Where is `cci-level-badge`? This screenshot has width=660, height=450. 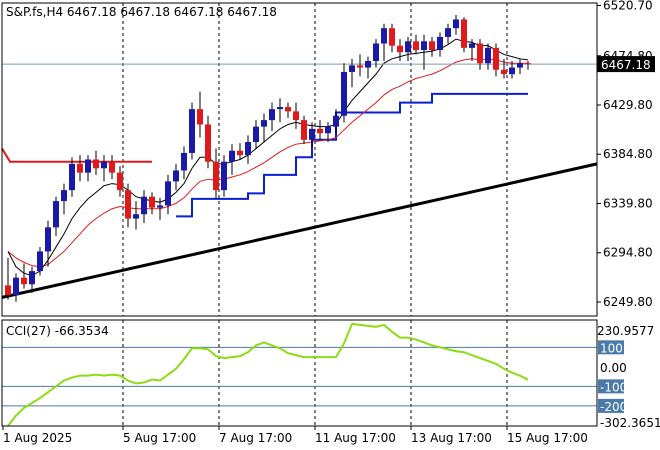
cci-level-badge is located at coordinates (611, 386).